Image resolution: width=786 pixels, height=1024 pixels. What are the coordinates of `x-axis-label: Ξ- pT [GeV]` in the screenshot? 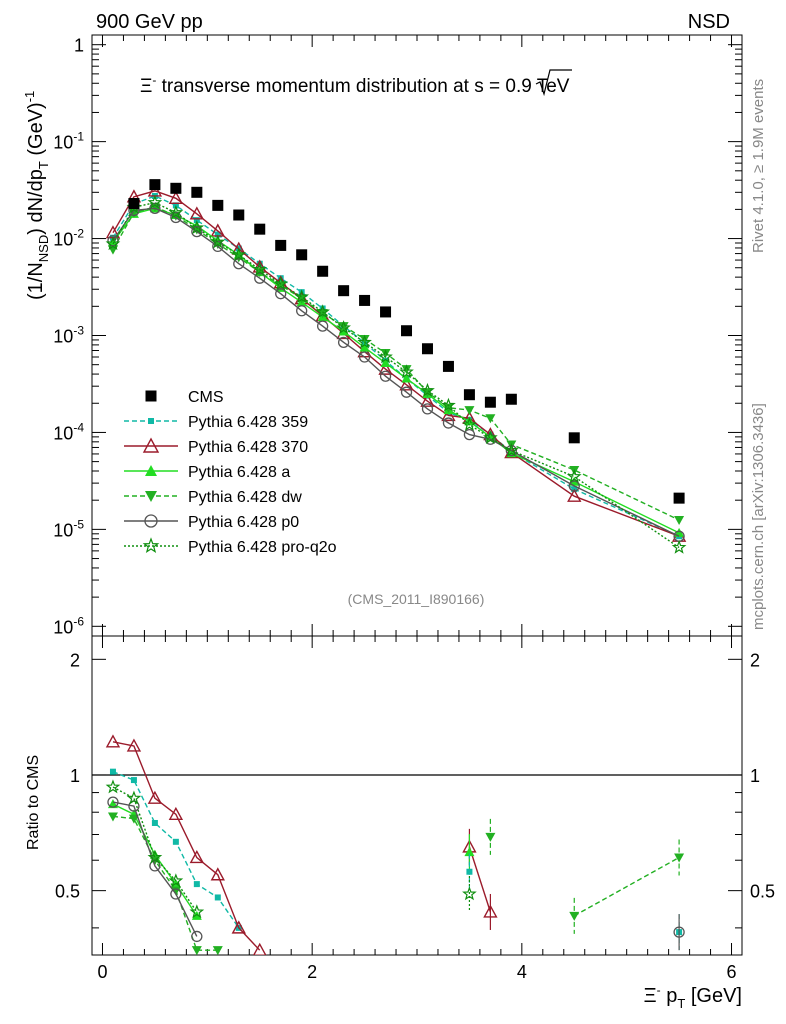 It's located at (693, 997).